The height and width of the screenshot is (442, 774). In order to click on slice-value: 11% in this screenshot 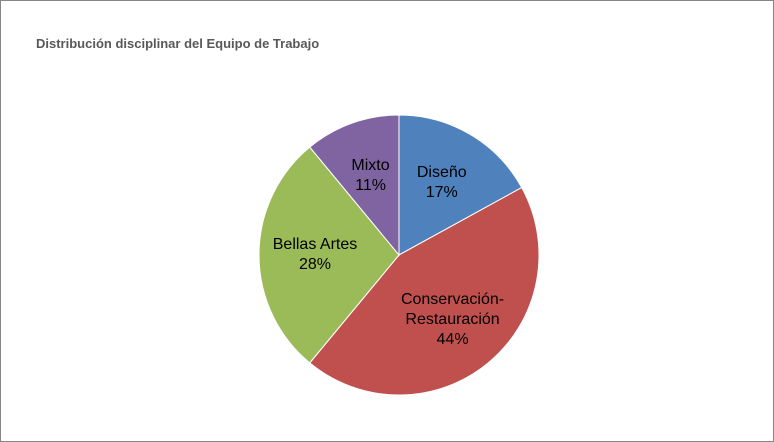, I will do `click(370, 185)`.